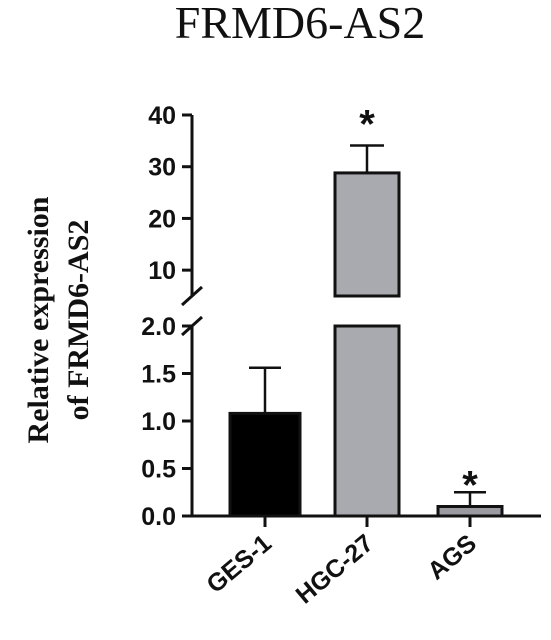  I want to click on bar-hgc-27-upper, so click(367, 234).